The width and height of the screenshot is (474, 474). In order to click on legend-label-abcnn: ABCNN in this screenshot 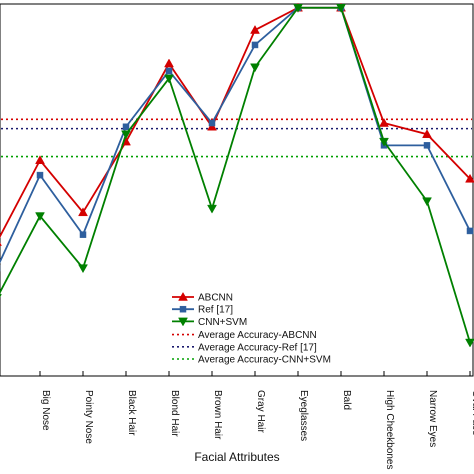, I will do `click(215, 298)`.